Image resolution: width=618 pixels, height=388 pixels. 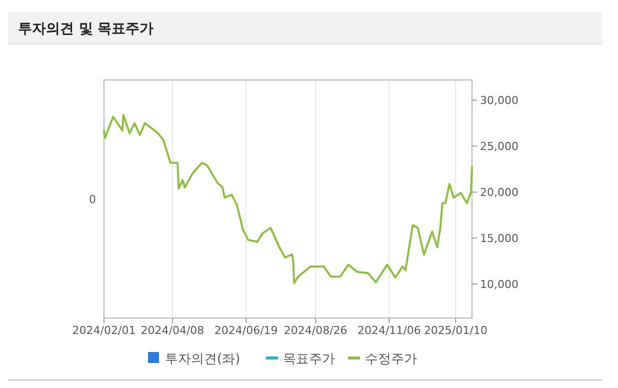 I want to click on y2-tick-label: 25,000, so click(x=499, y=147).